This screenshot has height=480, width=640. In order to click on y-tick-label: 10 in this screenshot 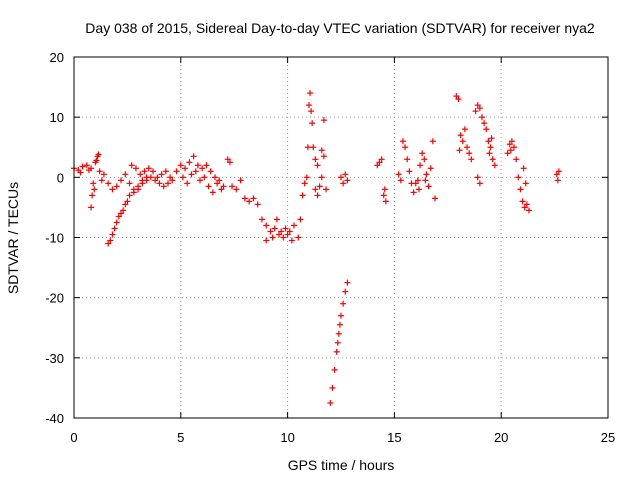, I will do `click(57, 117)`.